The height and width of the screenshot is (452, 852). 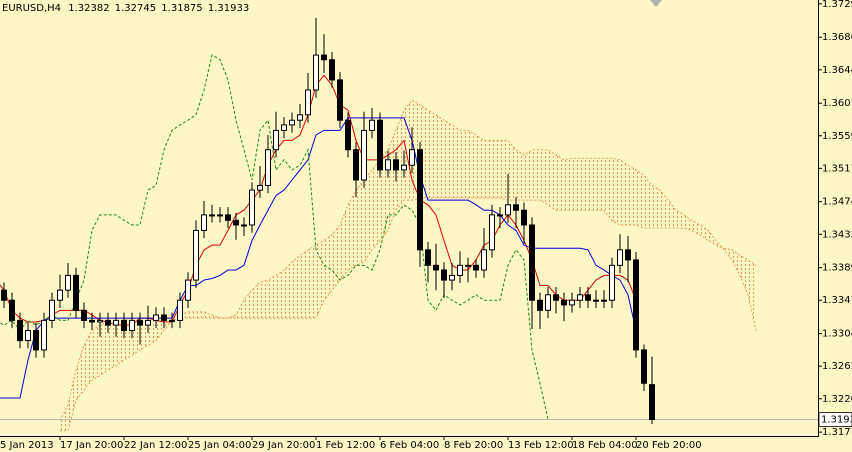 What do you see at coordinates (31, 8) in the screenshot?
I see `symbol: EURUSD,H4` at bounding box center [31, 8].